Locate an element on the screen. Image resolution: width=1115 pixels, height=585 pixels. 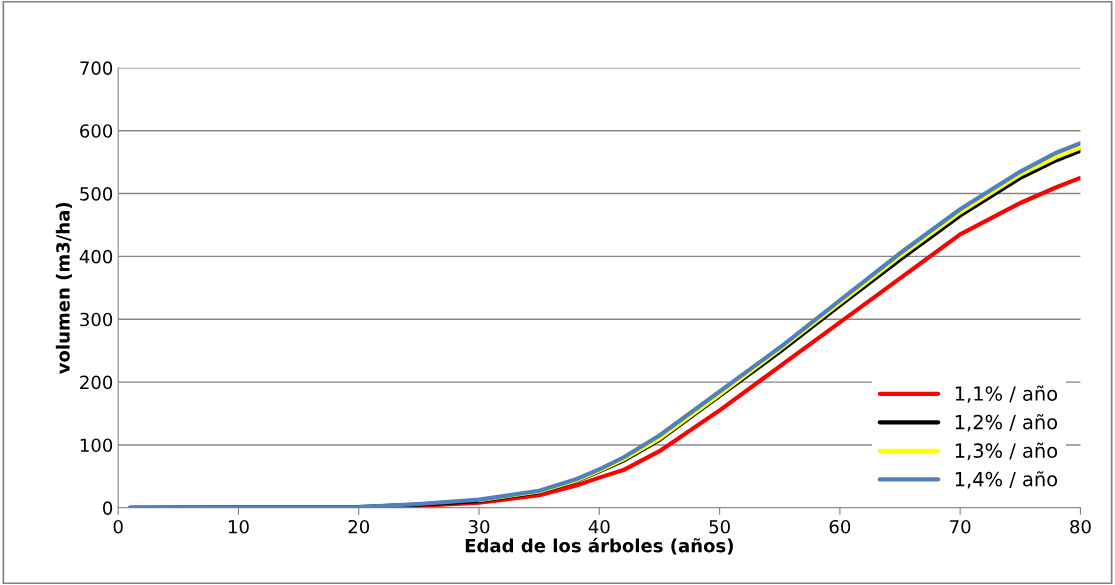
x-tick-label: 0 is located at coordinates (118, 526).